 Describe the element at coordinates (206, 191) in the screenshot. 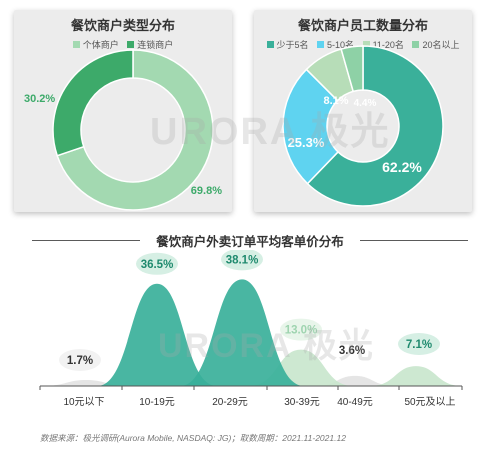

I see `slice-value-label: 69.8%` at that location.